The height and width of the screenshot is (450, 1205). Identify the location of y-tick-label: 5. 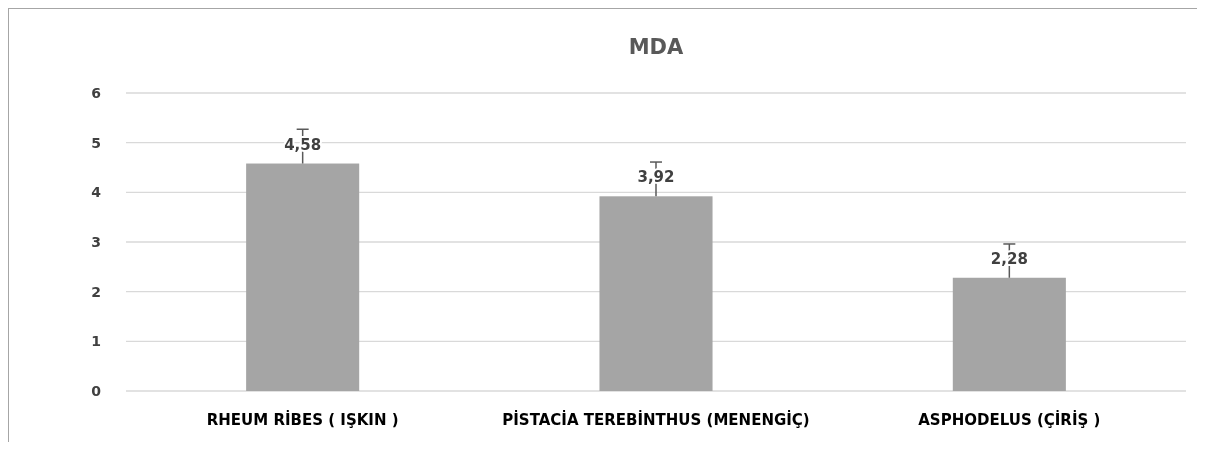
(96, 142).